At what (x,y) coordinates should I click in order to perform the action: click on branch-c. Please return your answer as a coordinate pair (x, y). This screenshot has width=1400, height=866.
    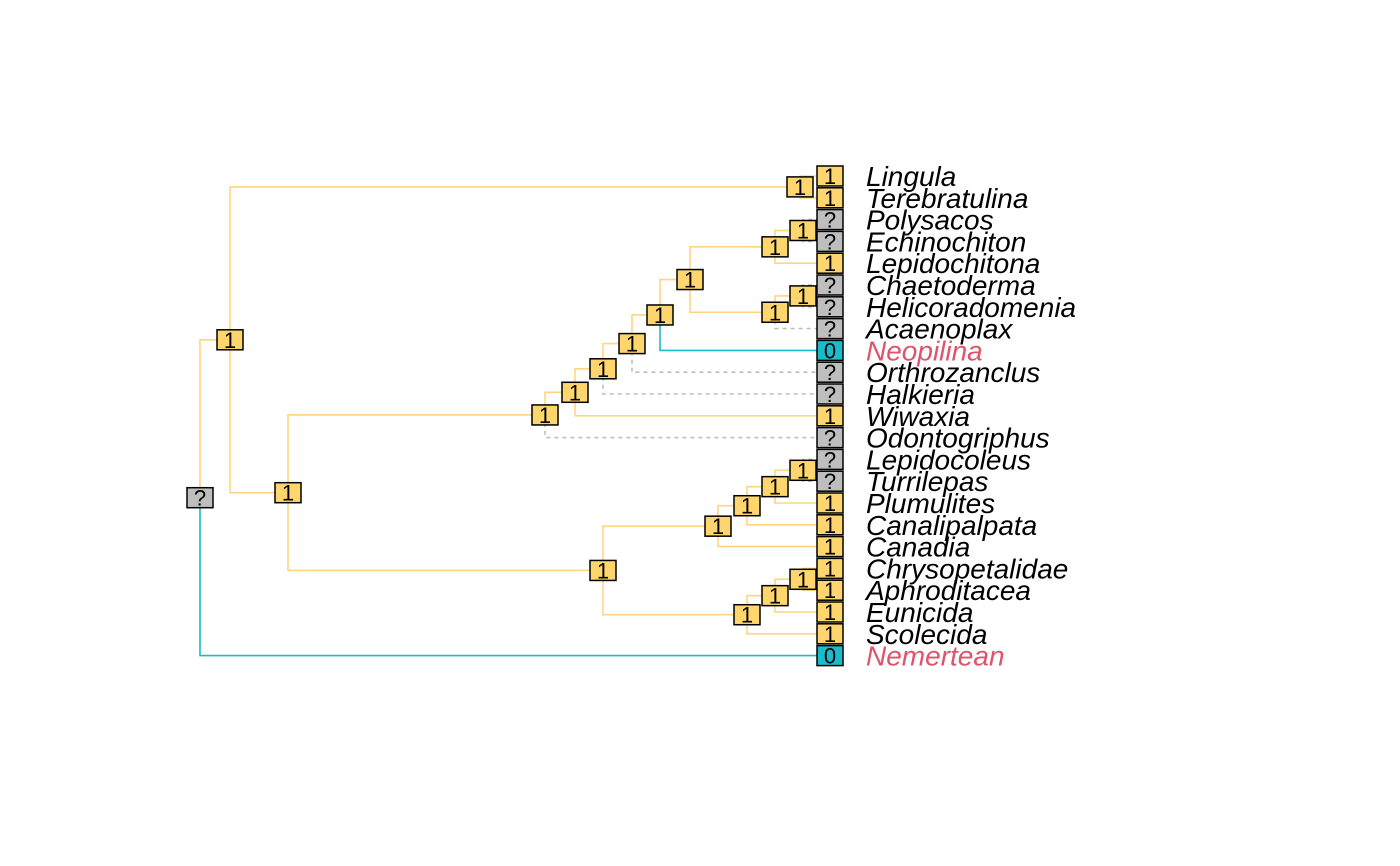
    Looking at the image, I should click on (514, 263).